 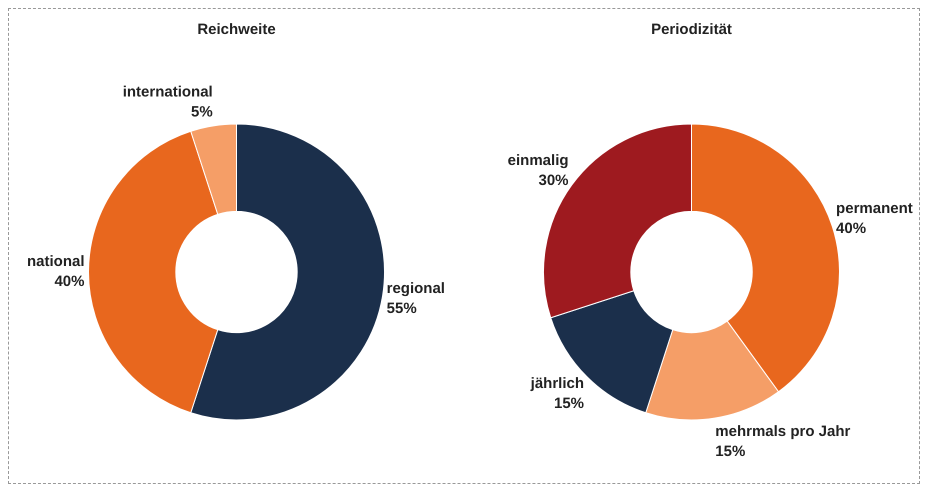 I want to click on data-label: 55%, so click(x=401, y=309).